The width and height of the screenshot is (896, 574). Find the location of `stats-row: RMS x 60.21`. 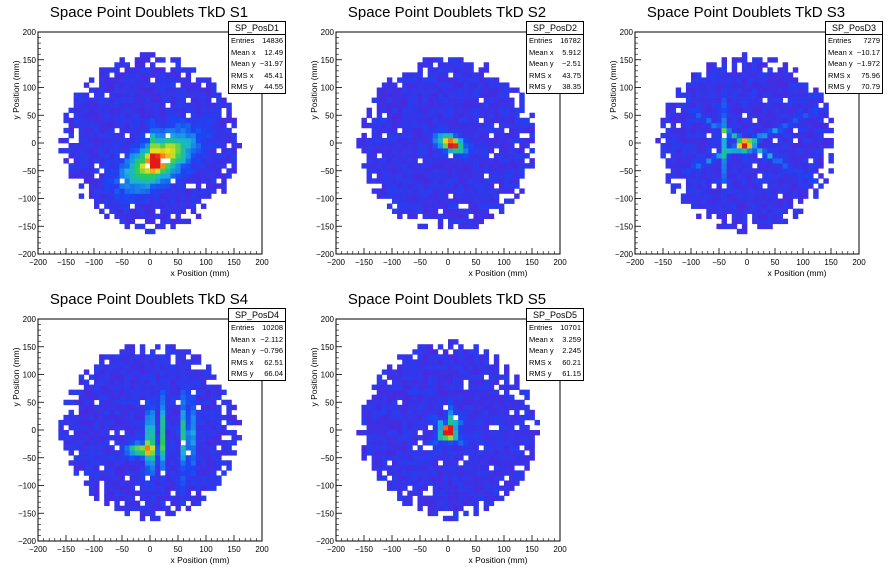

stats-row: RMS x 60.21 is located at coordinates (555, 363).